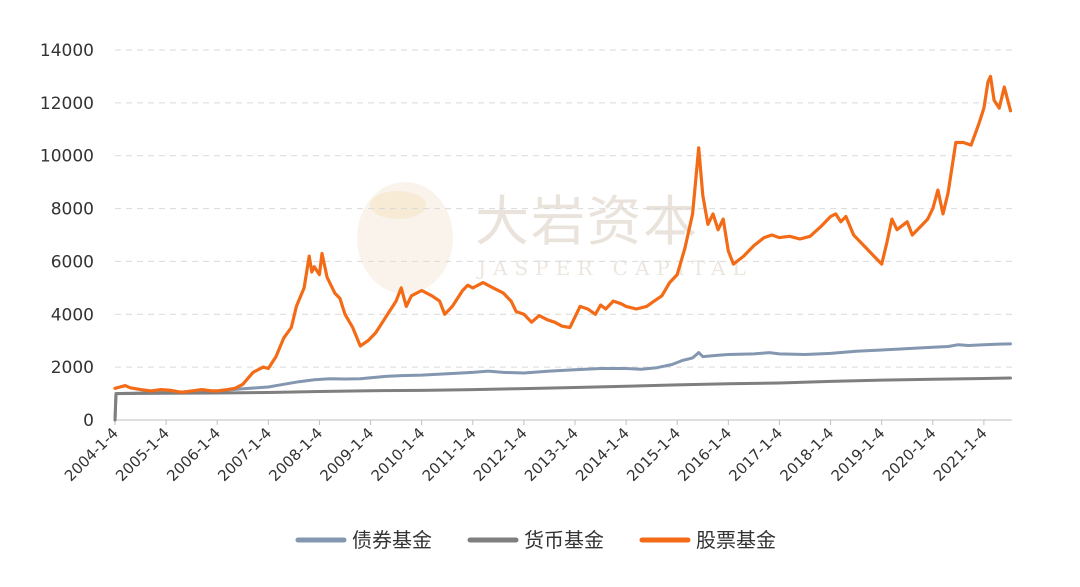  Describe the element at coordinates (72, 315) in the screenshot. I see `y-tick-label: 4000` at that location.